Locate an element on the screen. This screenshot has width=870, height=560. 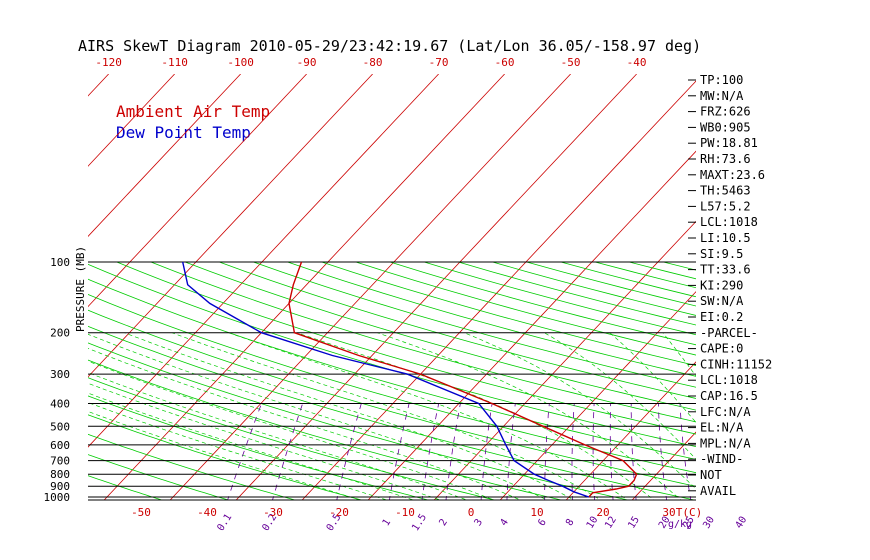
stat-value: MW:N/A is located at coordinates (722, 96).